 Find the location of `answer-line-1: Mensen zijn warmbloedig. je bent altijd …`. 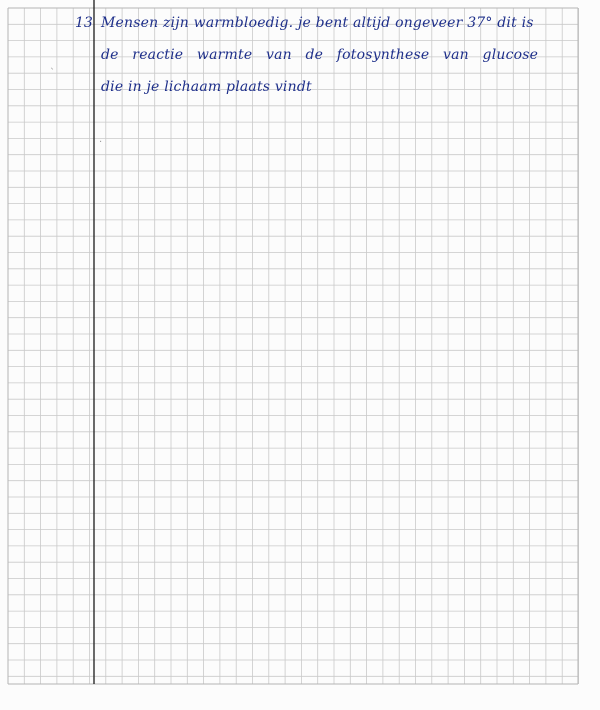

answer-line-1: Mensen zijn warmbloedig. je bent altijd … is located at coordinates (317, 23).